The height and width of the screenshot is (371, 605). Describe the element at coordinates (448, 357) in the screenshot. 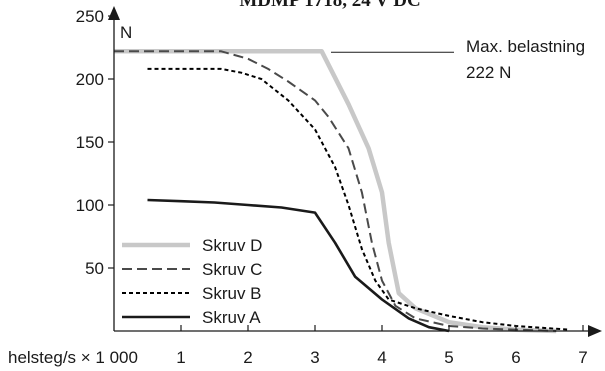

I see `x-tick-label: 5` at that location.